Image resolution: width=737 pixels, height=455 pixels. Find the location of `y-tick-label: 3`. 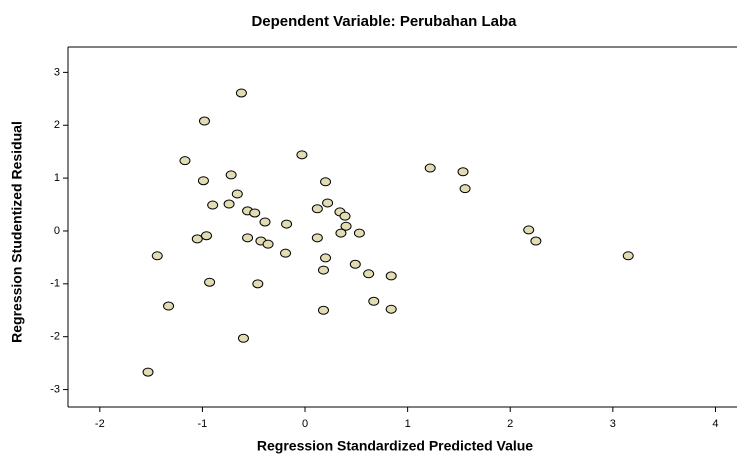

y-tick-label: 3 is located at coordinates (57, 72).